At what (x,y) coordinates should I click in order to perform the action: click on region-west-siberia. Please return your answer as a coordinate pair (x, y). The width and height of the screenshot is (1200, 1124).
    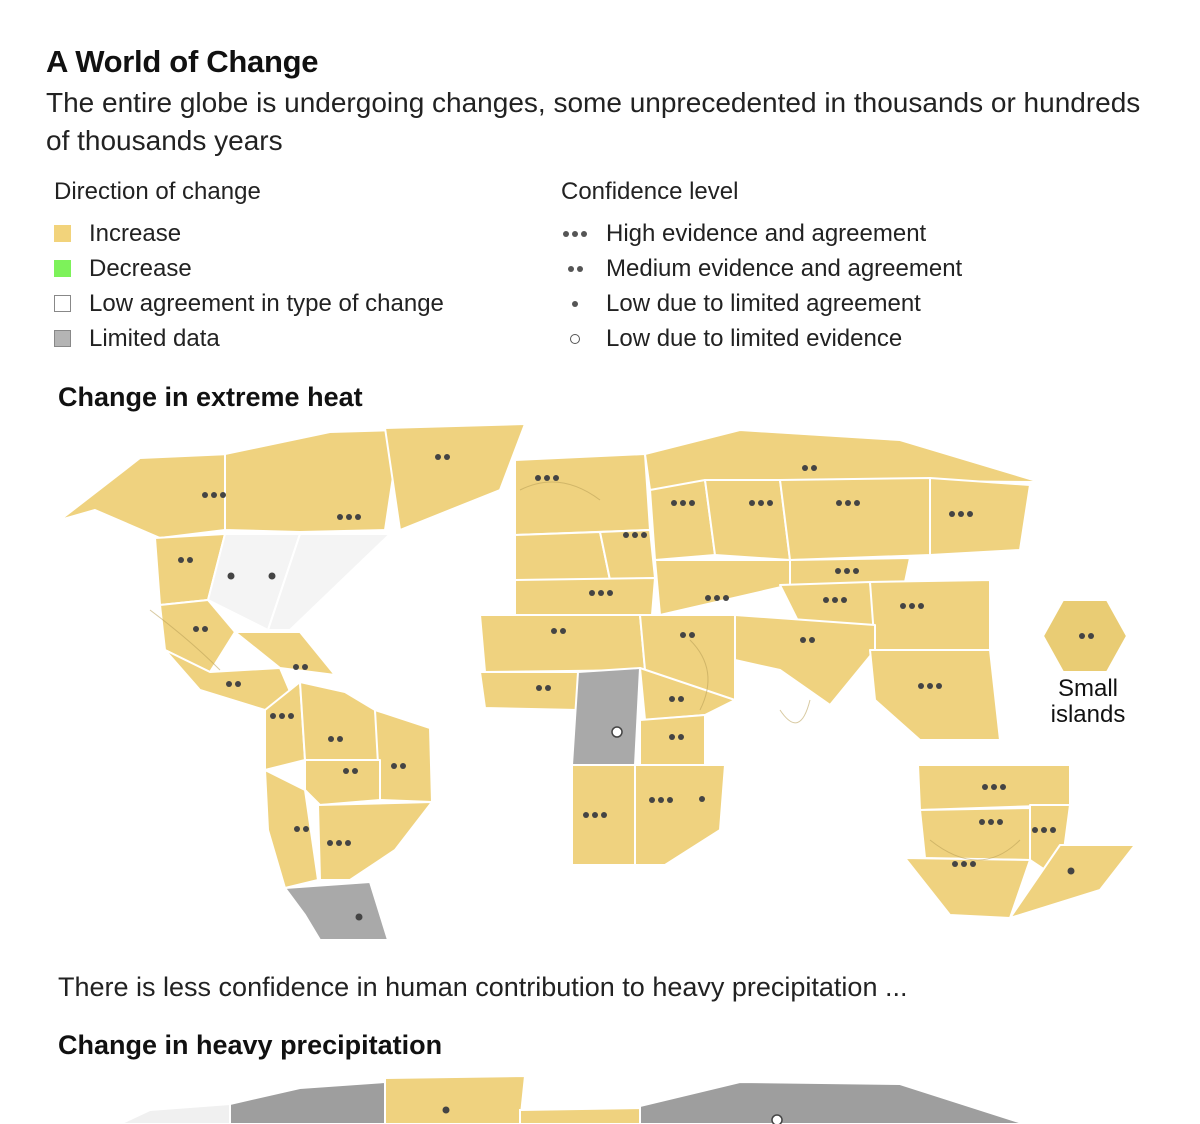
    Looking at the image, I should click on (682, 520).